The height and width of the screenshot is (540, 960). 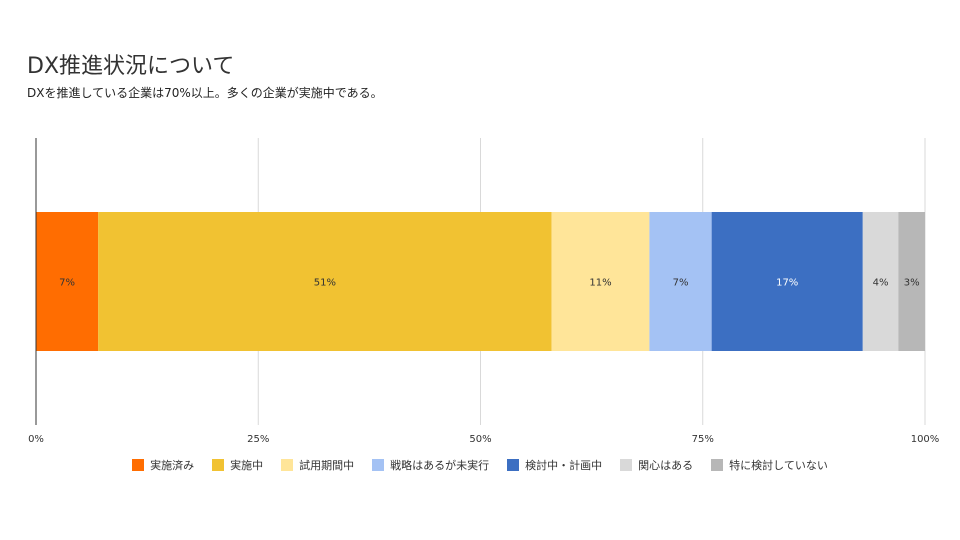 What do you see at coordinates (327, 465) in the screenshot?
I see `legend-label: 試用期間中` at bounding box center [327, 465].